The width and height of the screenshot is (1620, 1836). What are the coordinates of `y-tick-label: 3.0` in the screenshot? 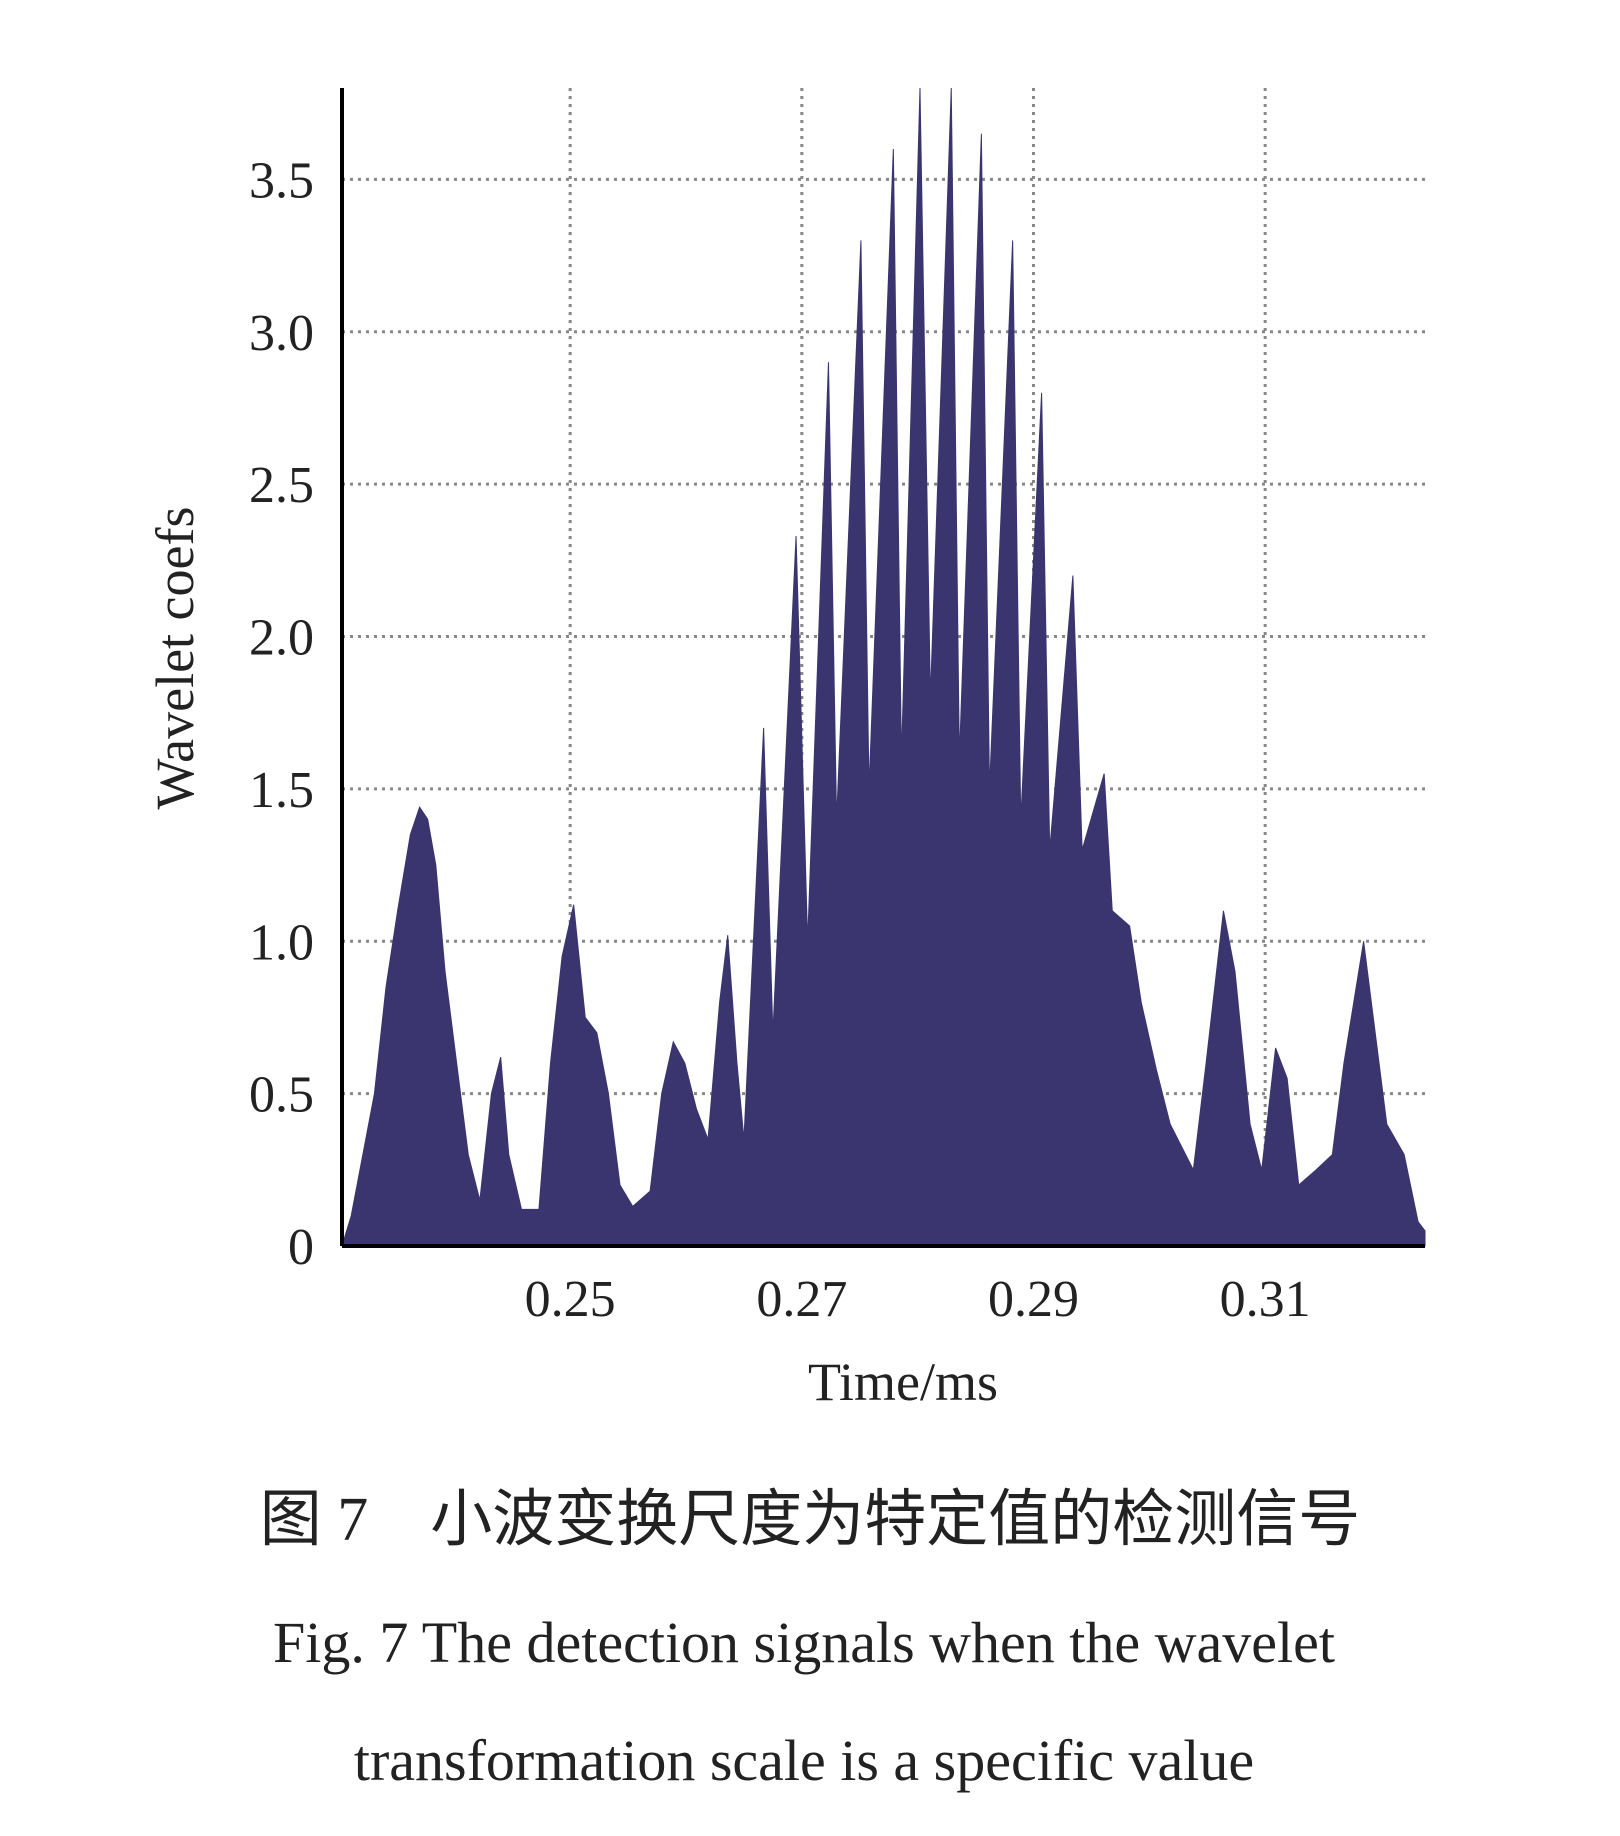 It's located at (281, 333).